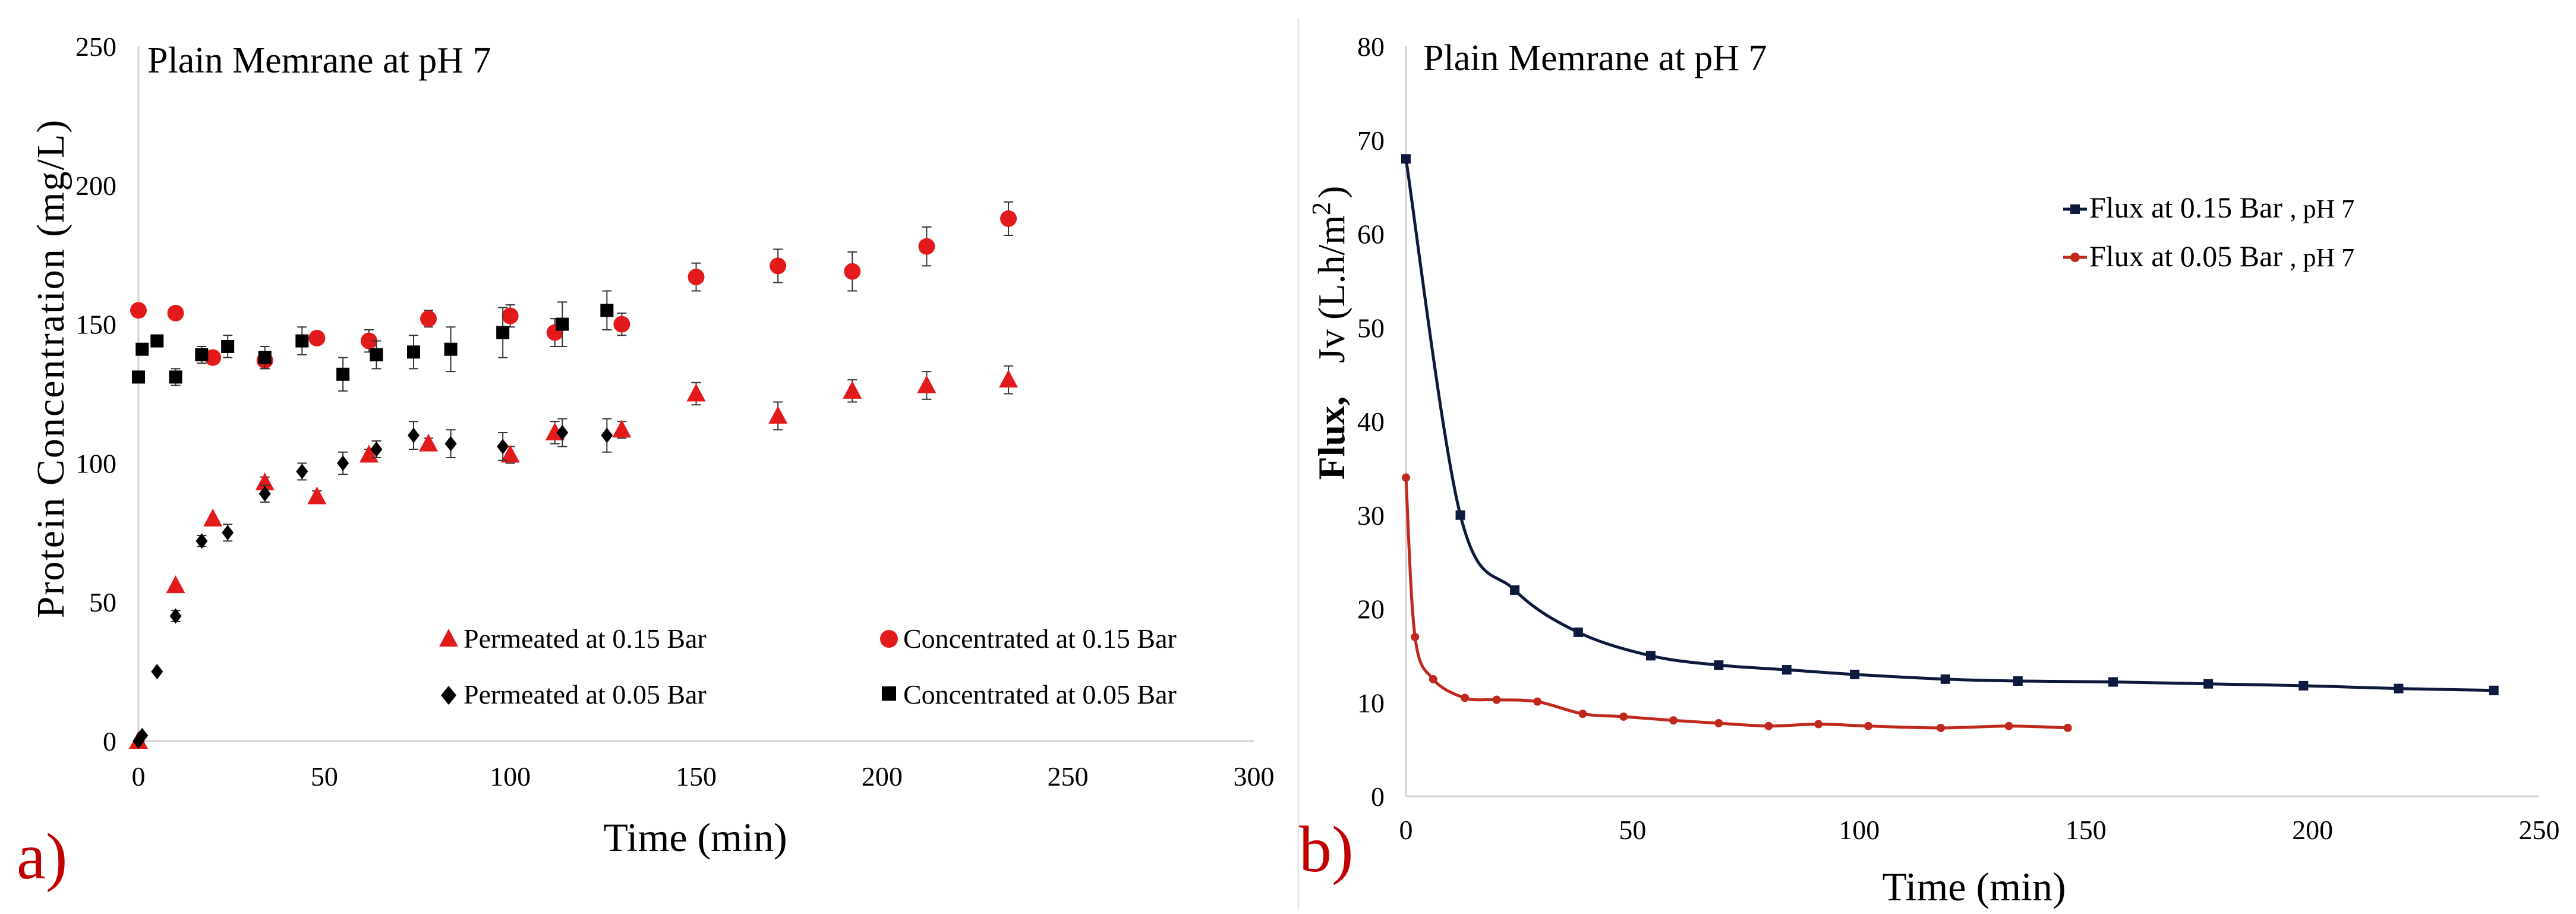  What do you see at coordinates (1595, 58) in the screenshot?
I see `chart-b-title: Plain Memrane at pH 7` at bounding box center [1595, 58].